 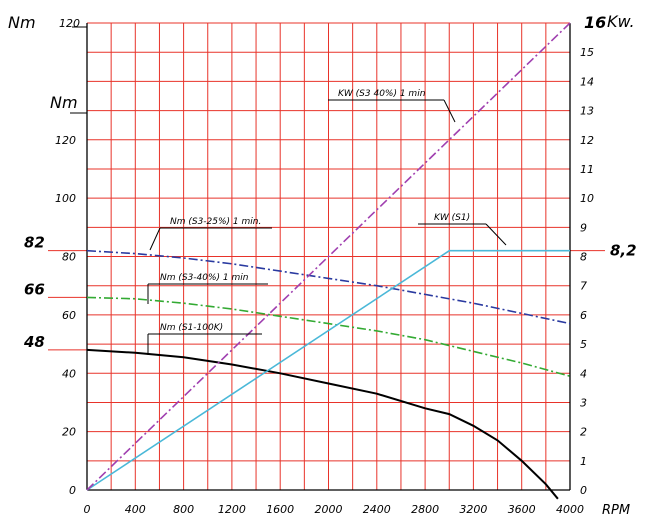 What do you see at coordinates (183, 509) in the screenshot?
I see `x-tick-label: 800` at bounding box center [183, 509].